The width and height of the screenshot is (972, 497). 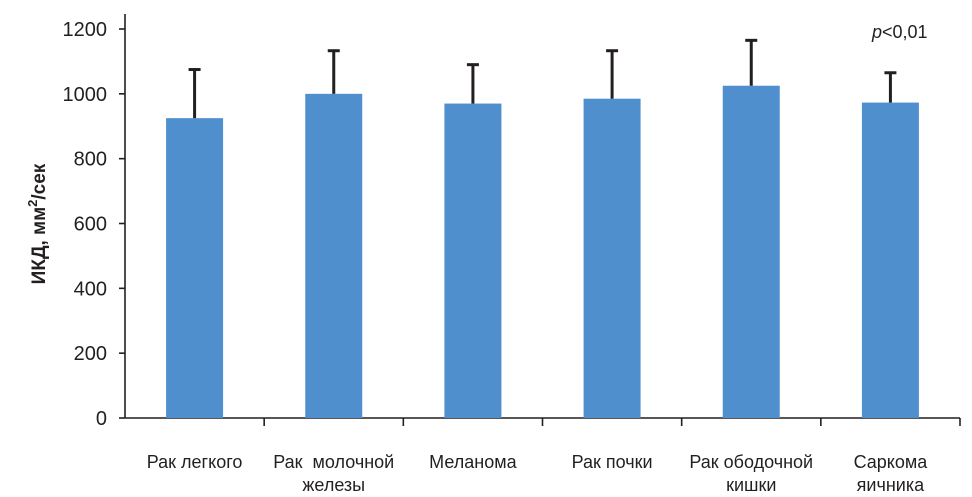 What do you see at coordinates (90, 354) in the screenshot?
I see `y-tick-label: 200` at bounding box center [90, 354].